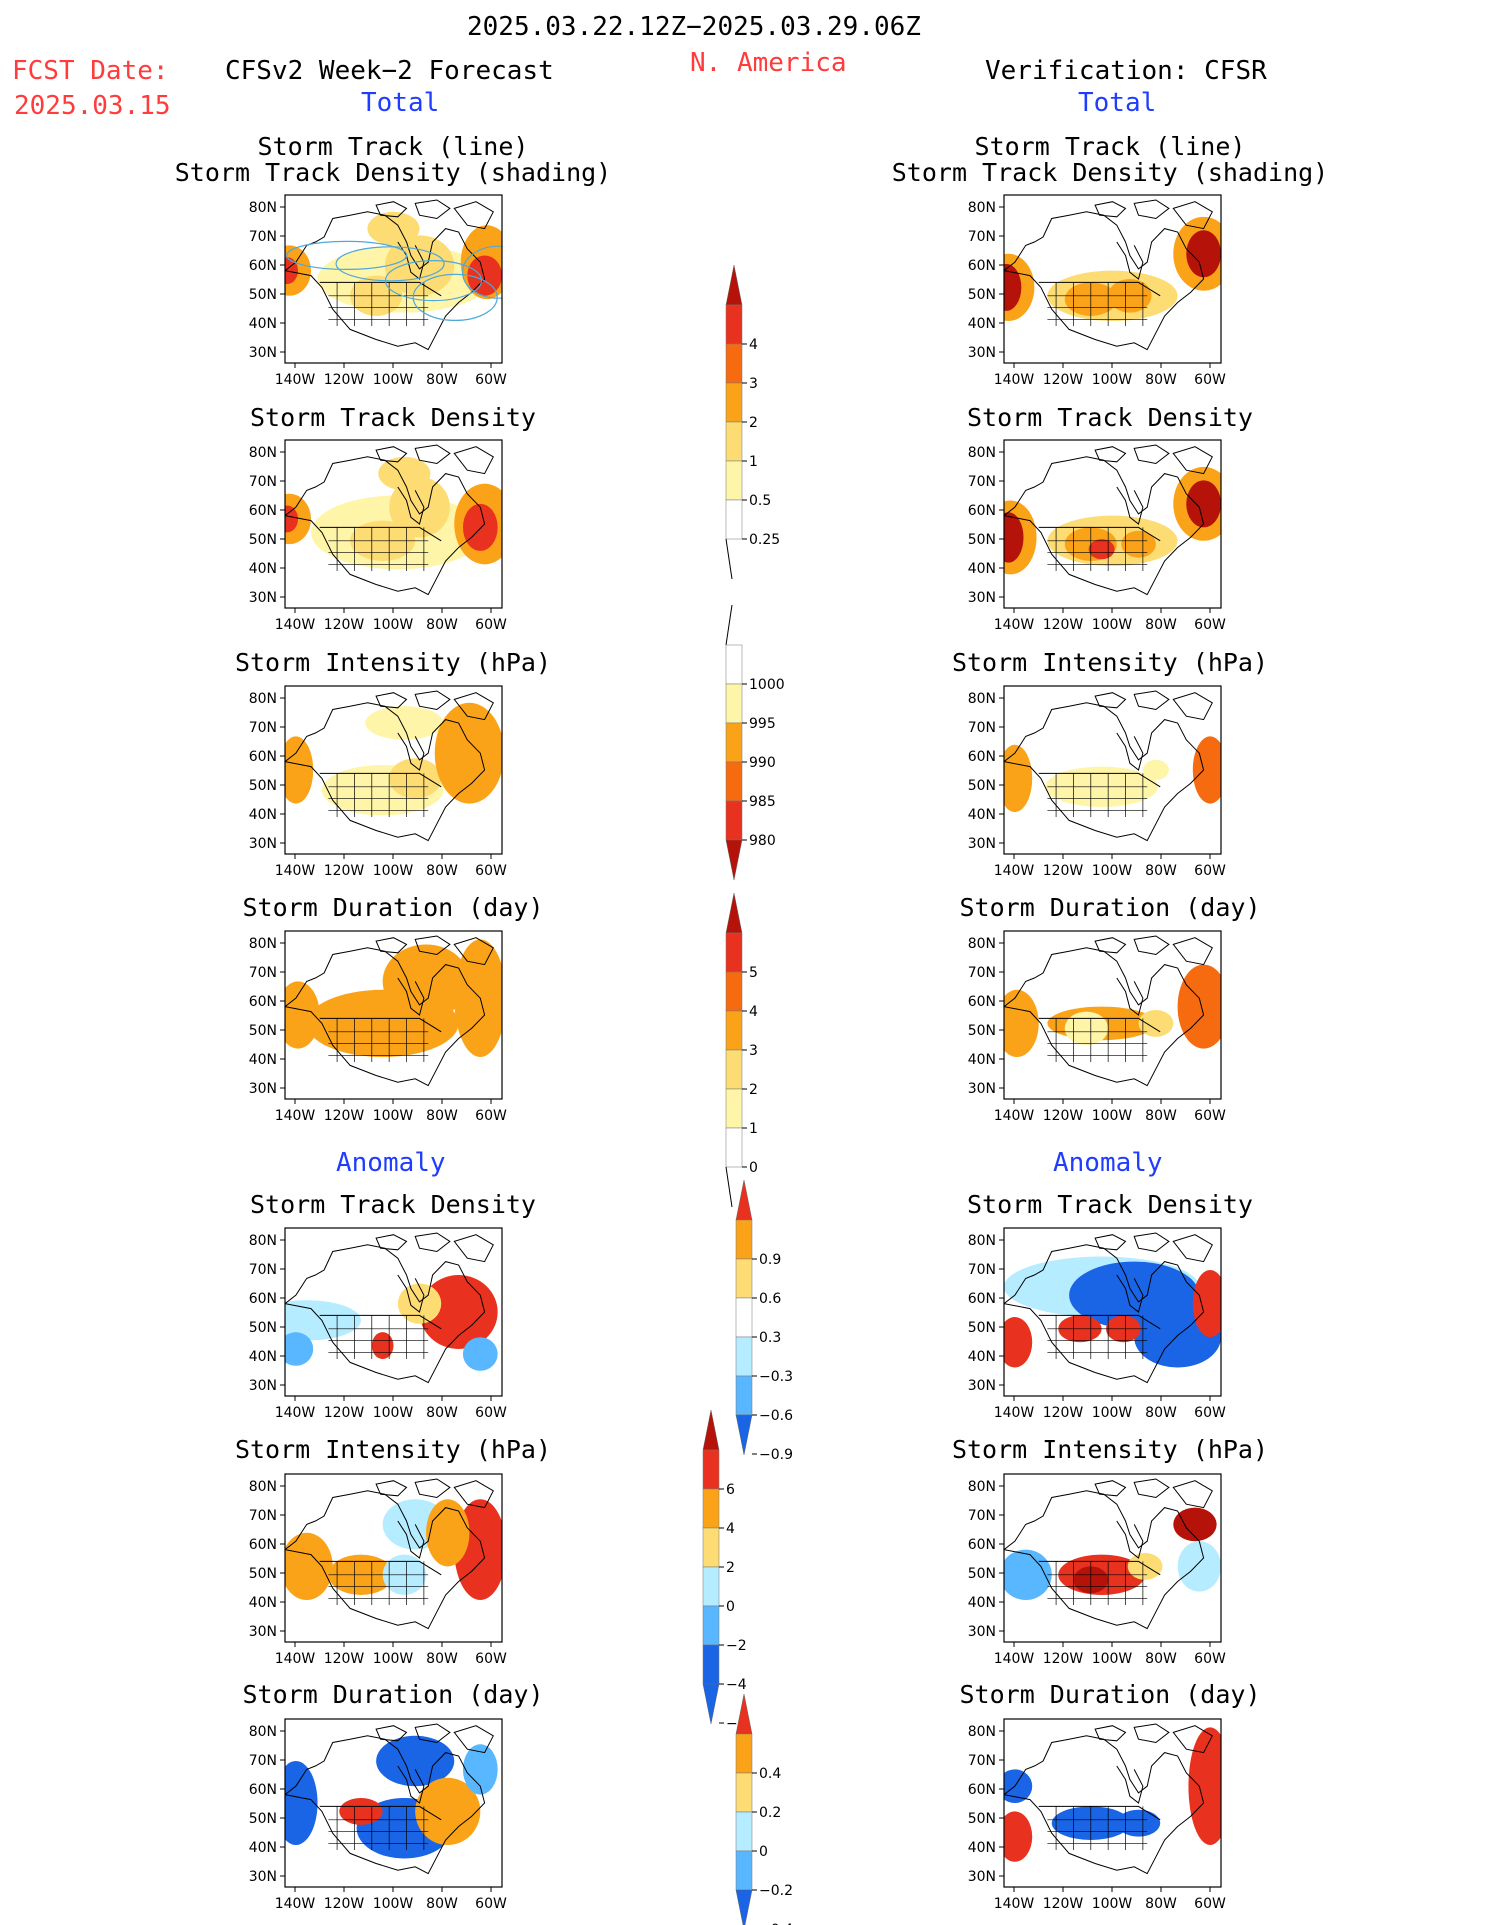 Image resolution: width=1487 pixels, height=1925 pixels. Describe the element at coordinates (1110, 417) in the screenshot. I see `title-density-right: Storm Track Density` at that location.